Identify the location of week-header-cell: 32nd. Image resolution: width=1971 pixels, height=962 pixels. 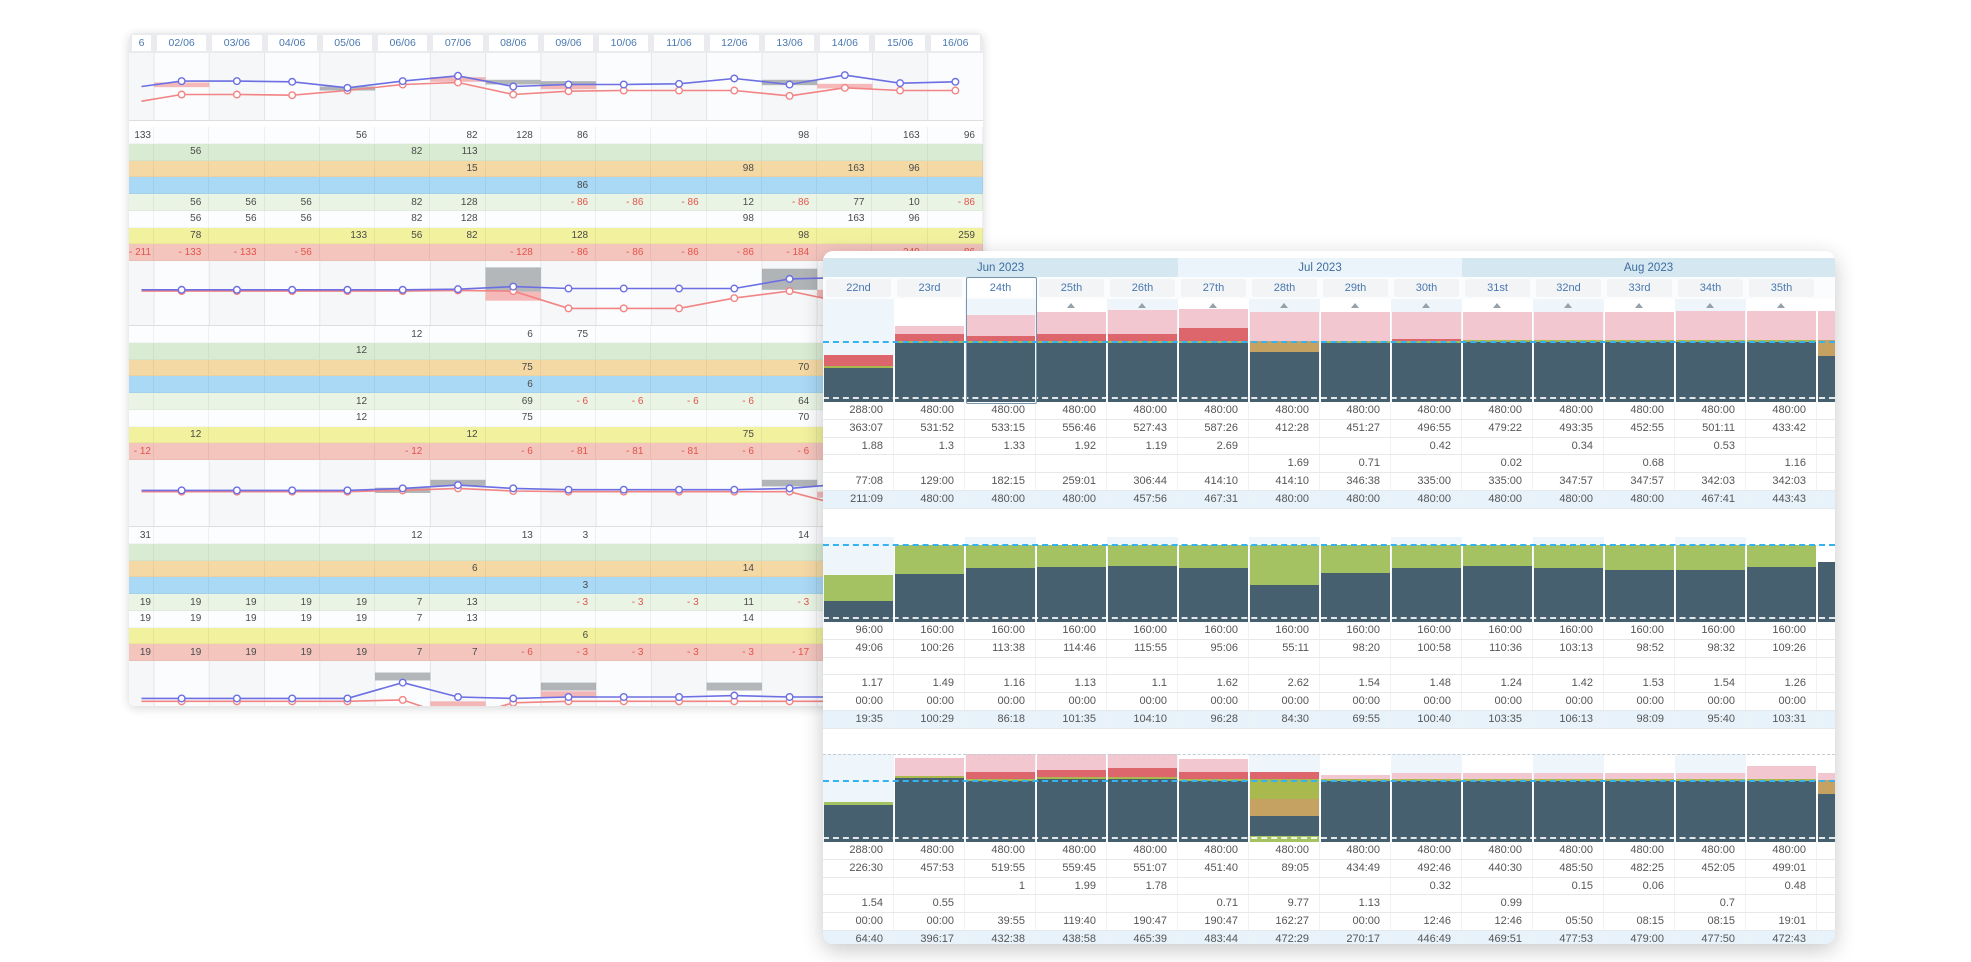
(1568, 288).